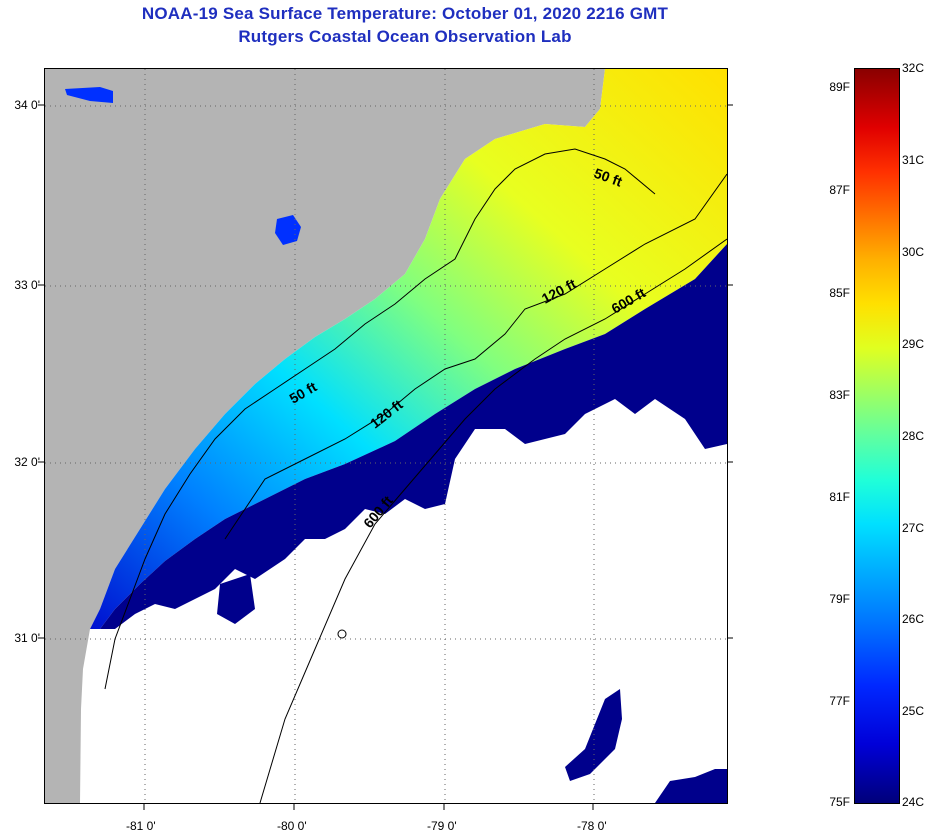  Describe the element at coordinates (913, 252) in the screenshot. I see `colorbar-c-label: 30C` at that location.